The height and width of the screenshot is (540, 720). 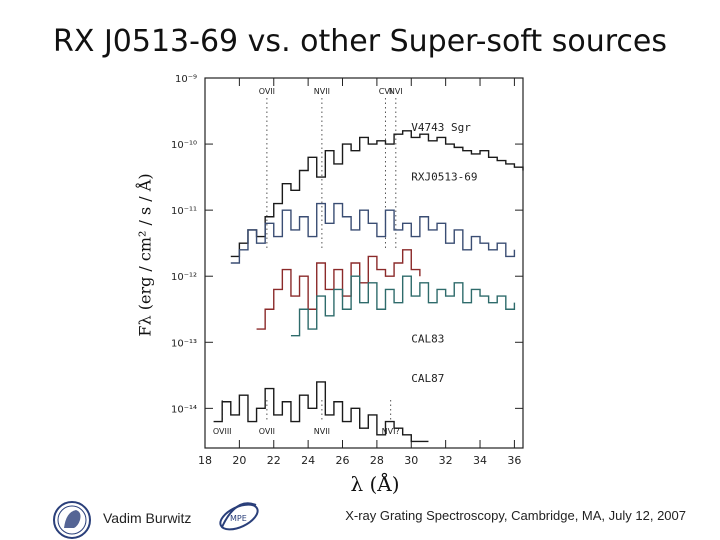 I want to click on line-id-label: OVIII, so click(x=222, y=431).